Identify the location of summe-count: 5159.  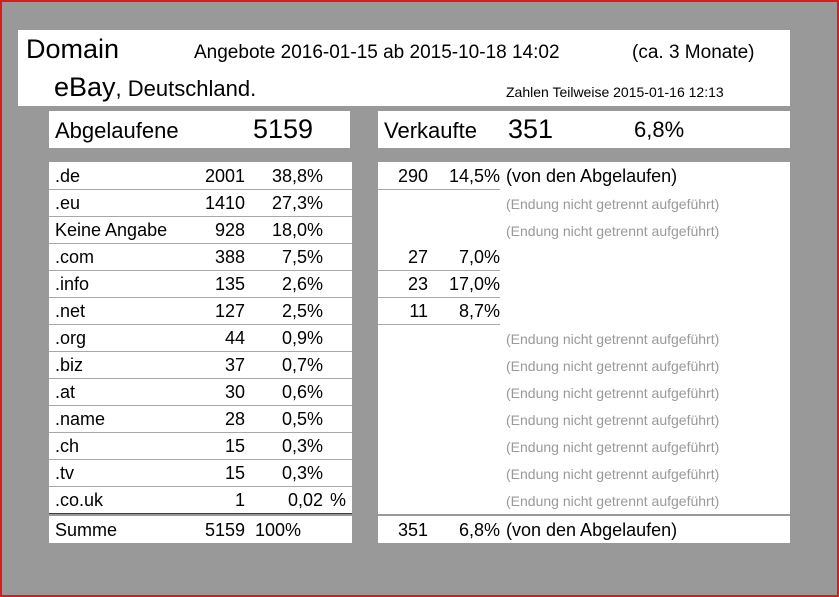
(224, 530).